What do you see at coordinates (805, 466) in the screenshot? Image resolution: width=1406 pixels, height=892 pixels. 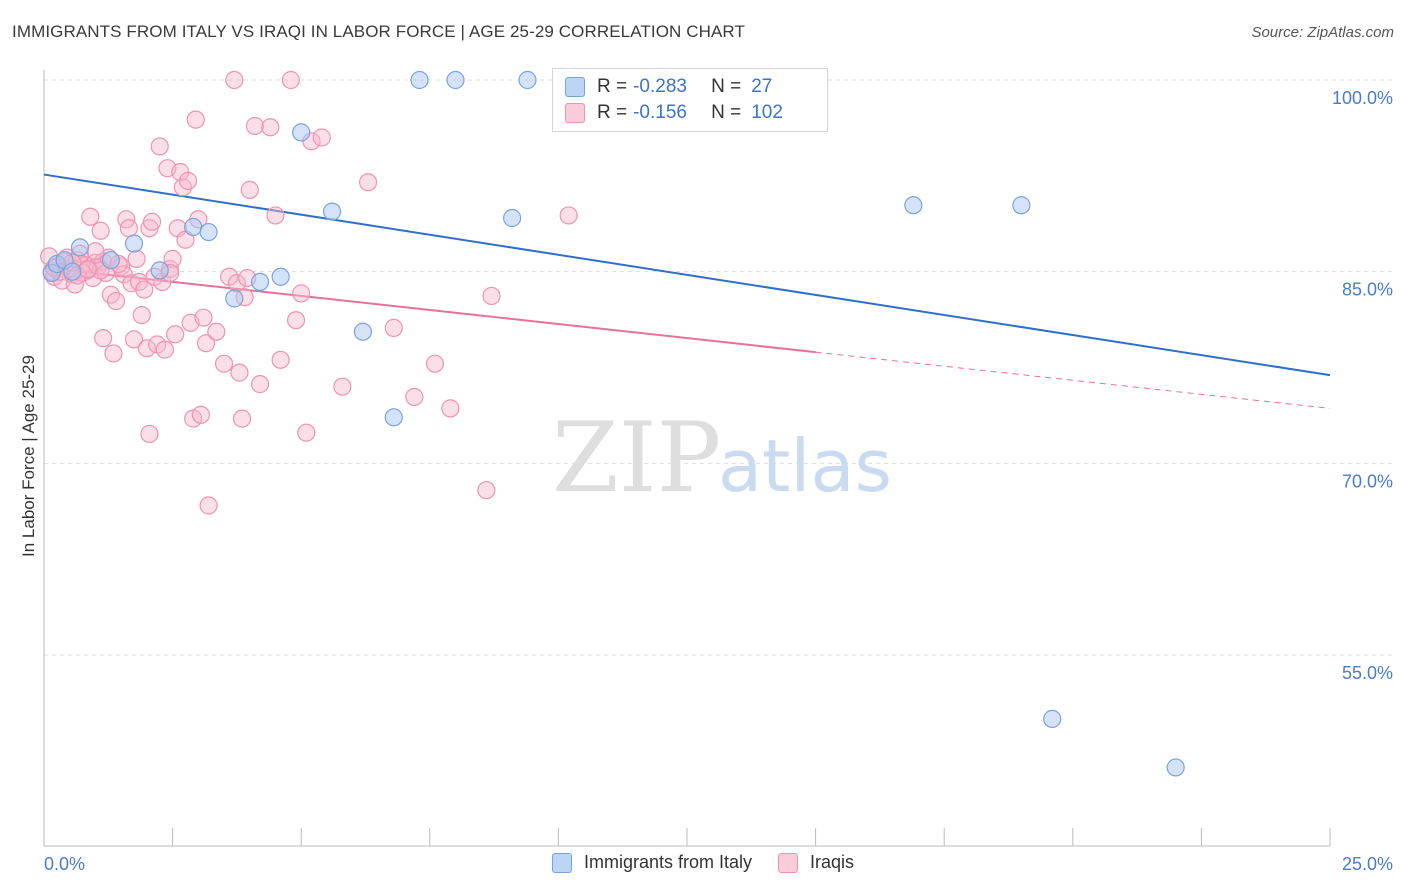 I see `watermark-atlas: atlas` at bounding box center [805, 466].